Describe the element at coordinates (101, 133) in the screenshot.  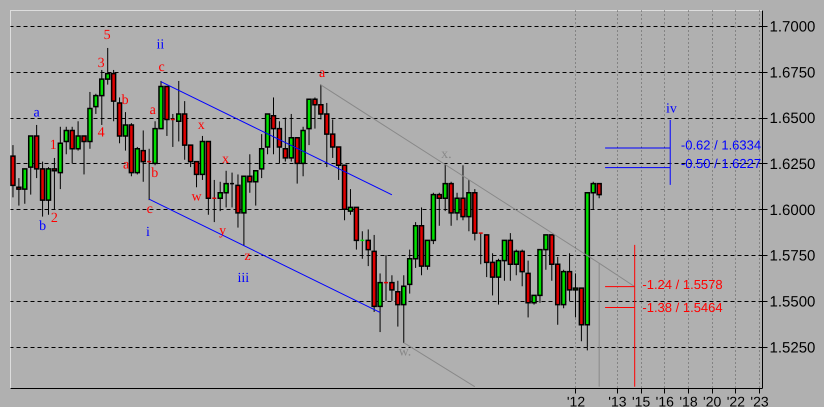
I see `annotation: 4` at that location.